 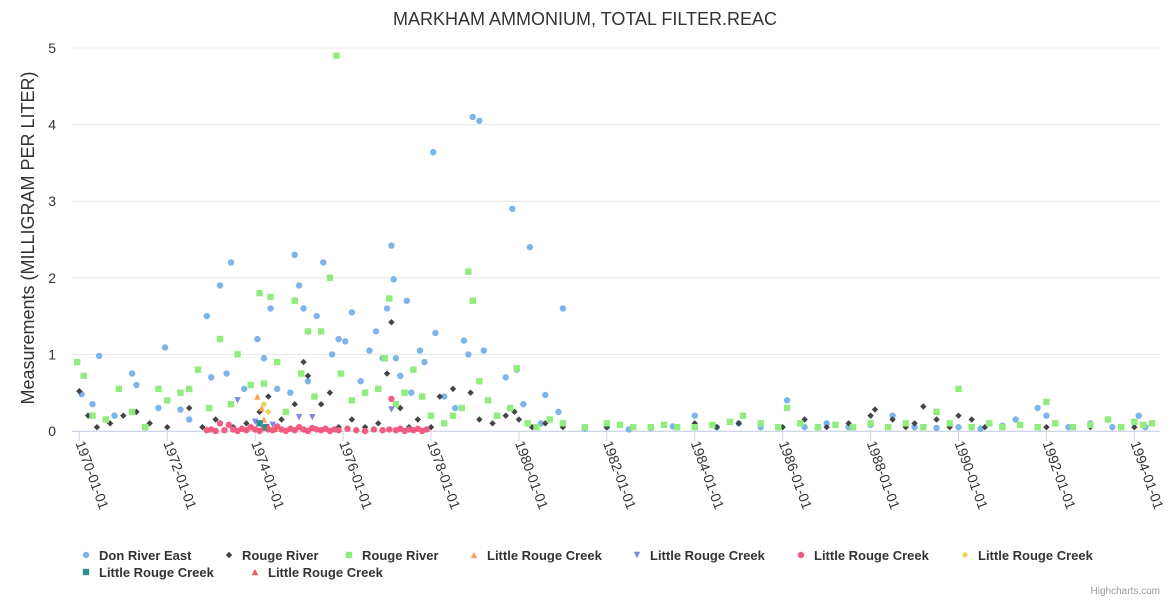 I want to click on legend-label: Don River East, so click(x=145, y=555).